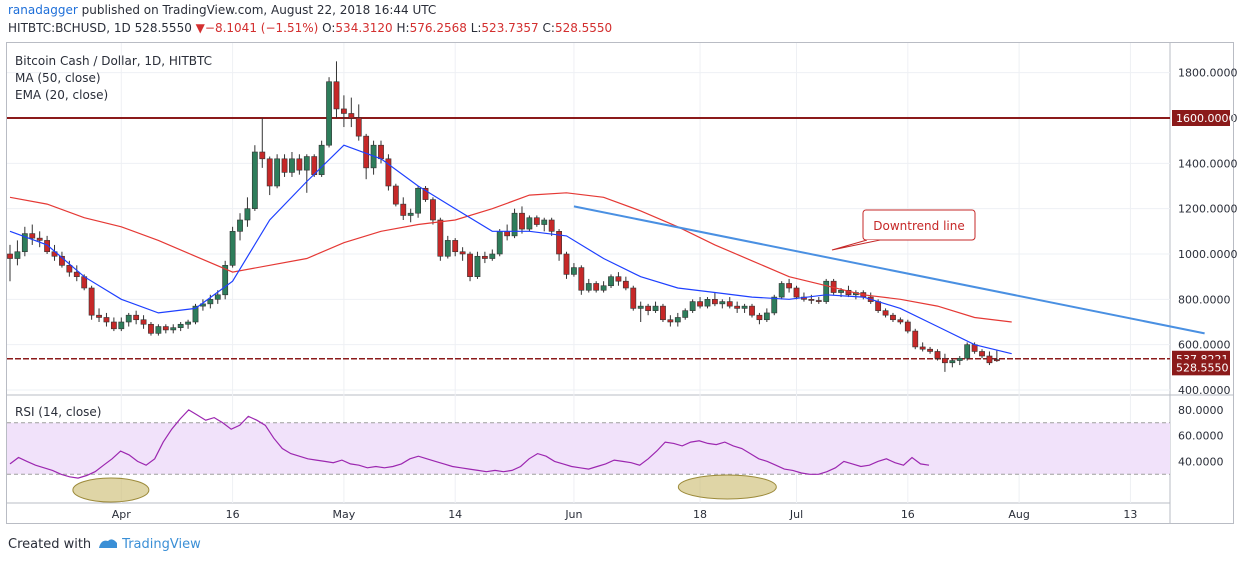  What do you see at coordinates (1208, 73) in the screenshot?
I see `price-tick-label: 1800.0000` at bounding box center [1208, 73].